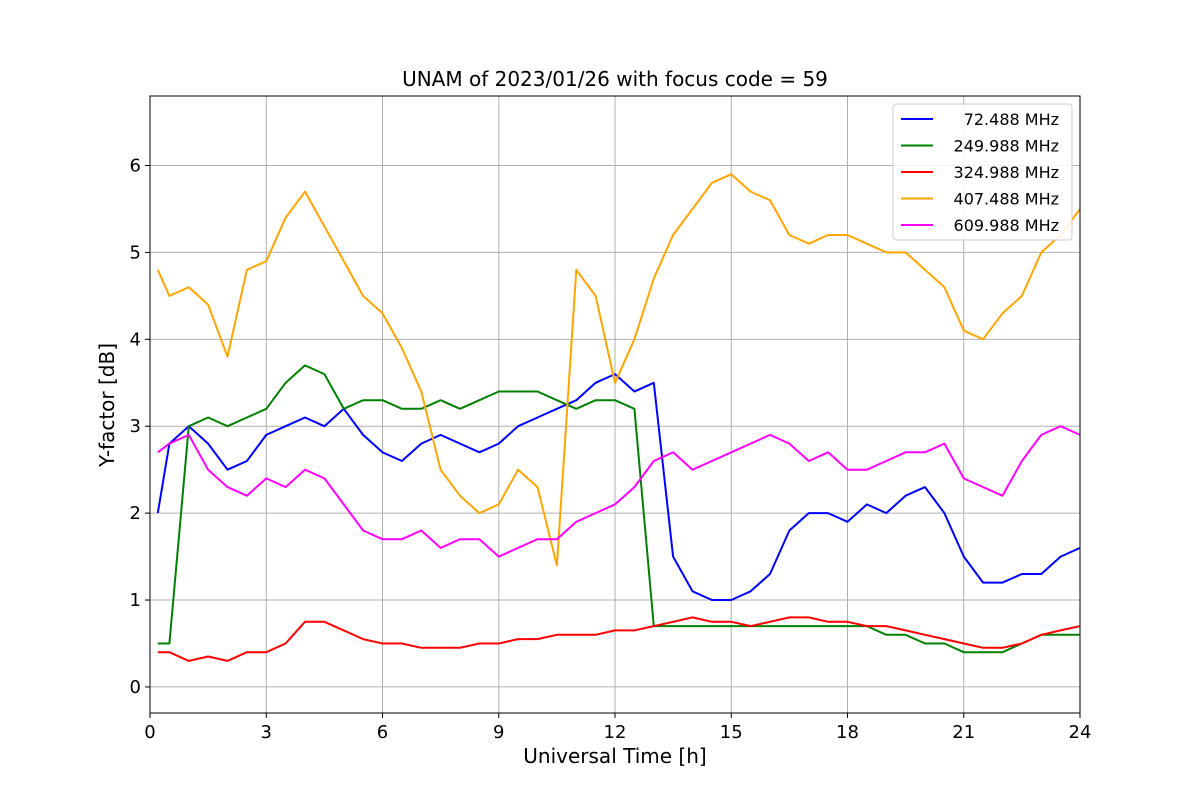  Describe the element at coordinates (382, 732) in the screenshot. I see `x-tick-label: 6` at that location.